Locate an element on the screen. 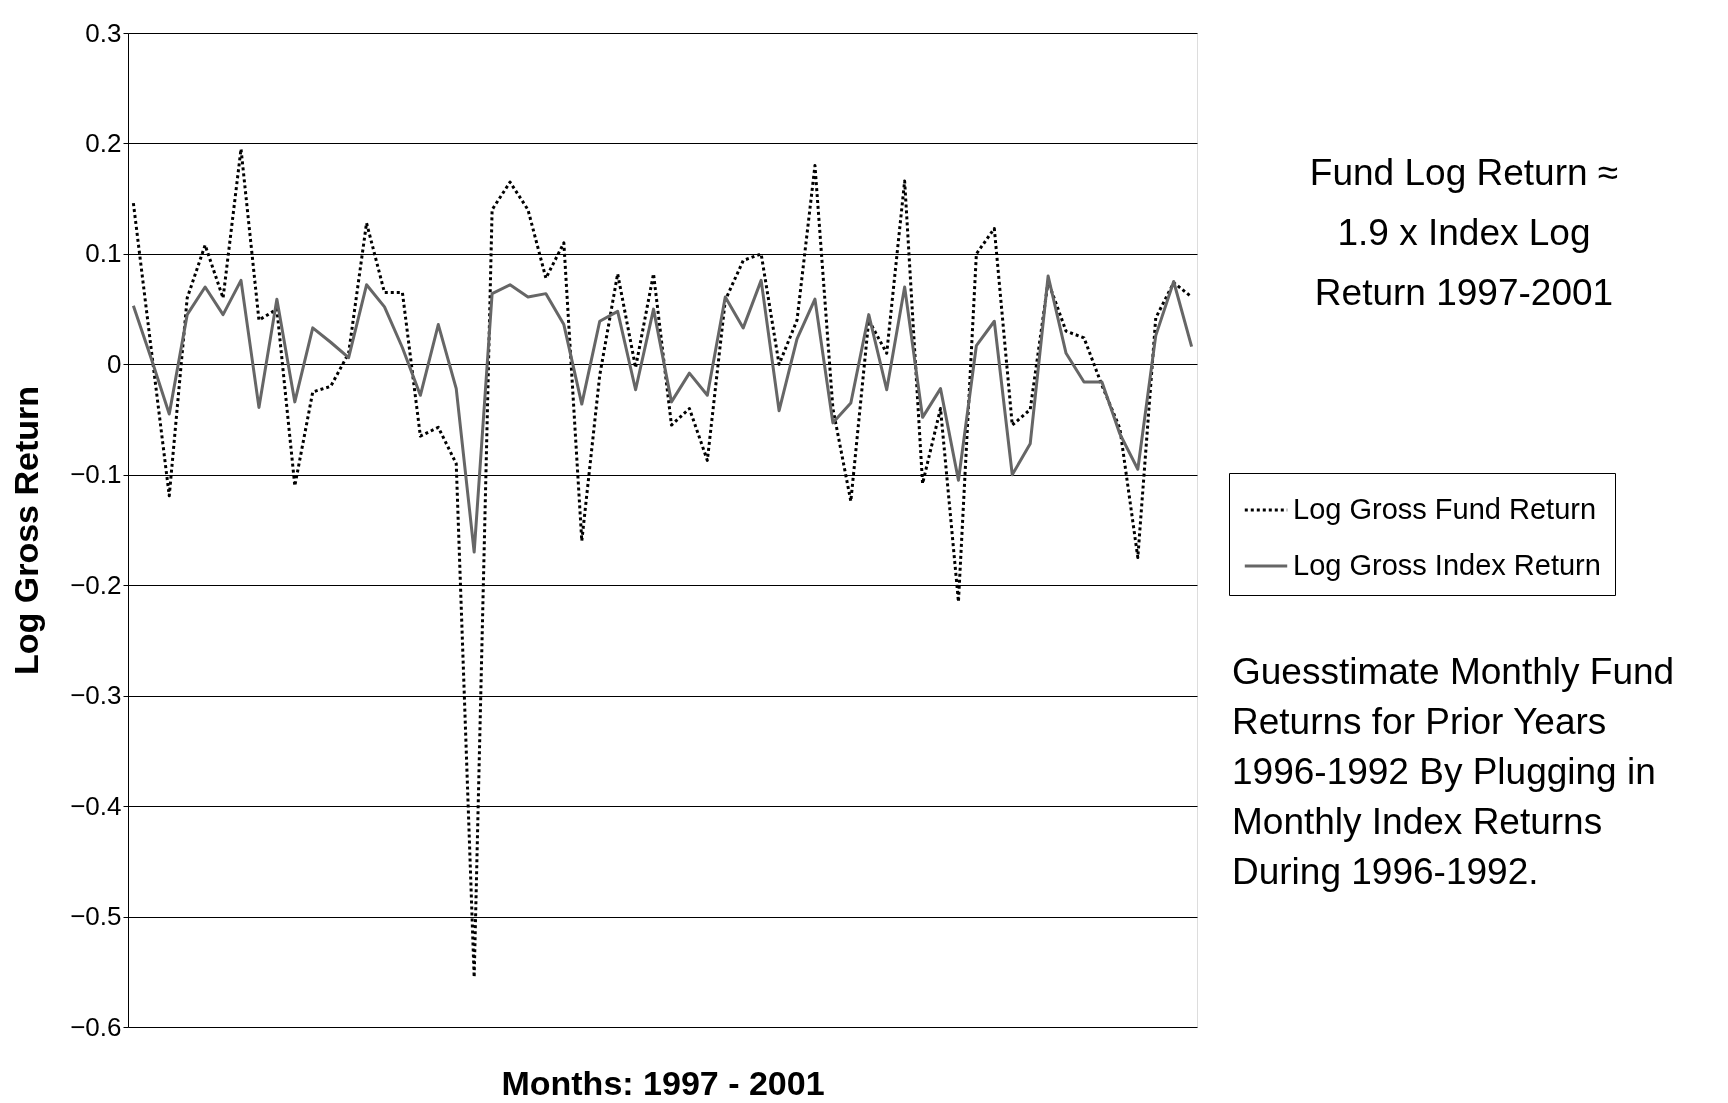 The image size is (1728, 1103). legend-label: Log Gross Fund Return is located at coordinates (1445, 509).